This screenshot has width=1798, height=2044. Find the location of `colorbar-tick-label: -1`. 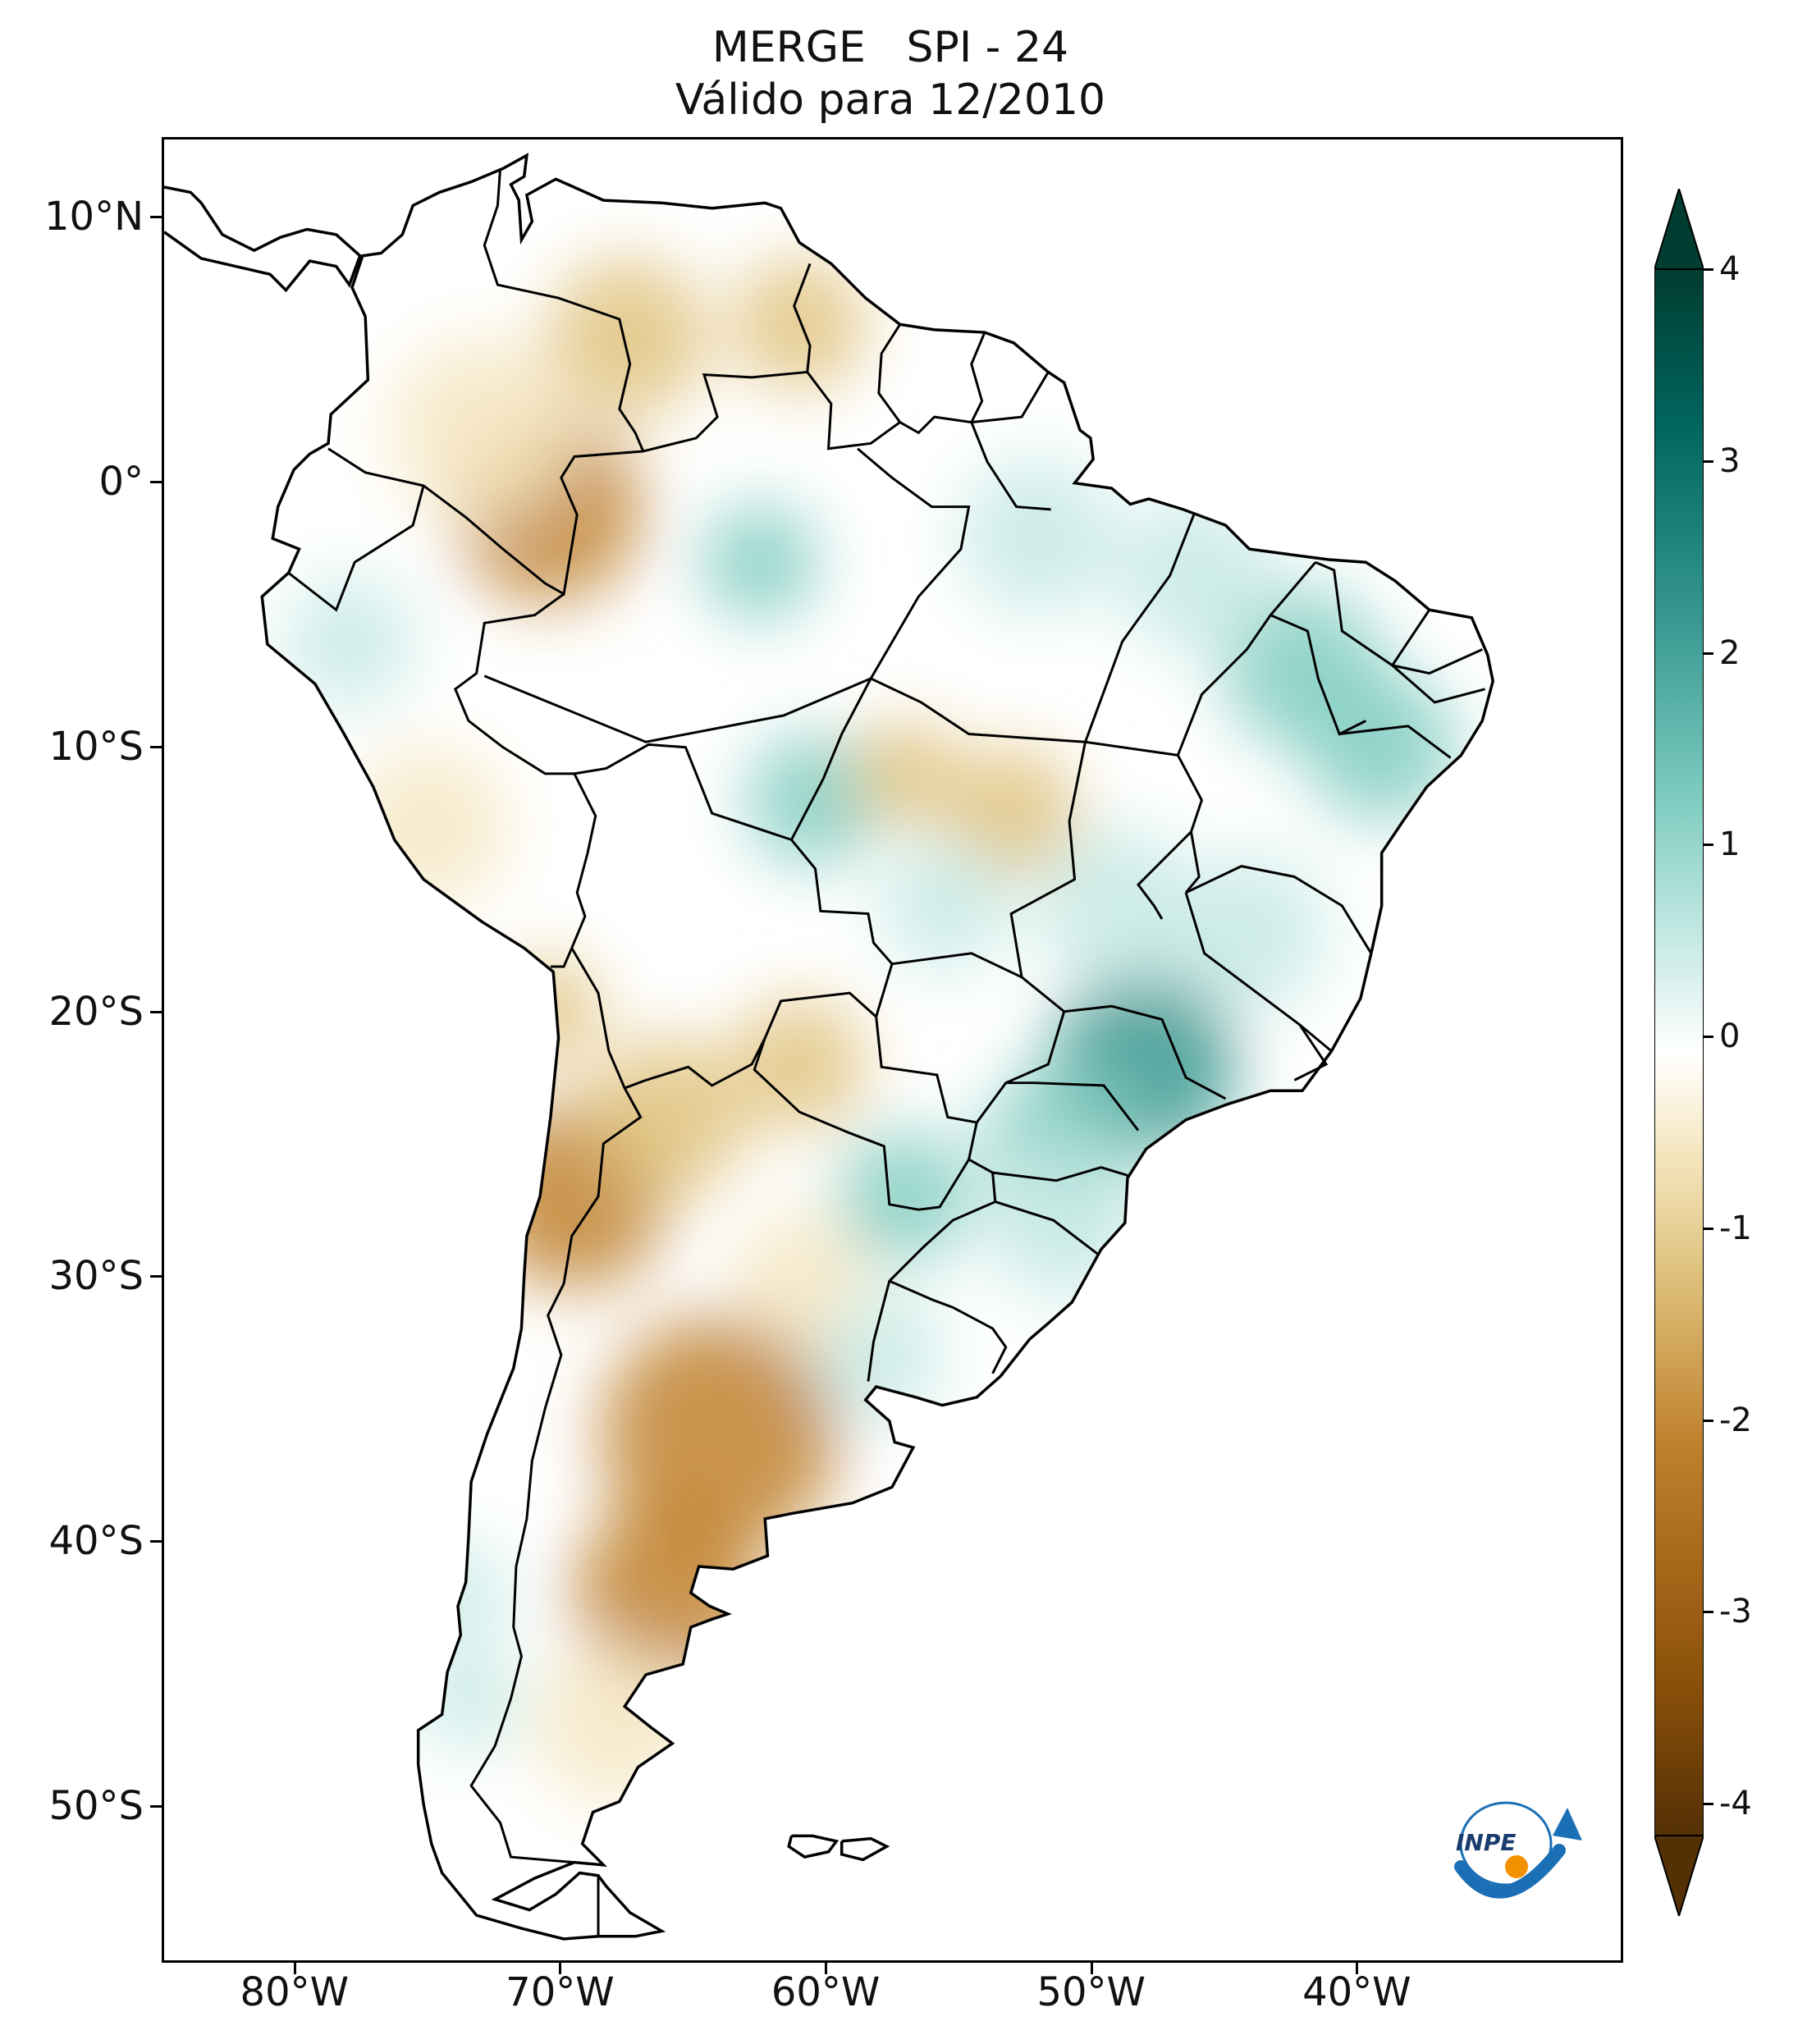

colorbar-tick-label: -1 is located at coordinates (1735, 1228).